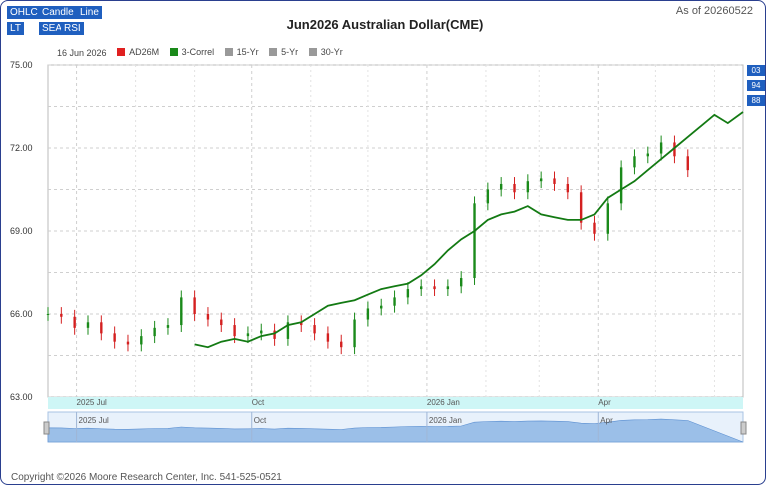  I want to click on navigator-left-handle, so click(46, 428).